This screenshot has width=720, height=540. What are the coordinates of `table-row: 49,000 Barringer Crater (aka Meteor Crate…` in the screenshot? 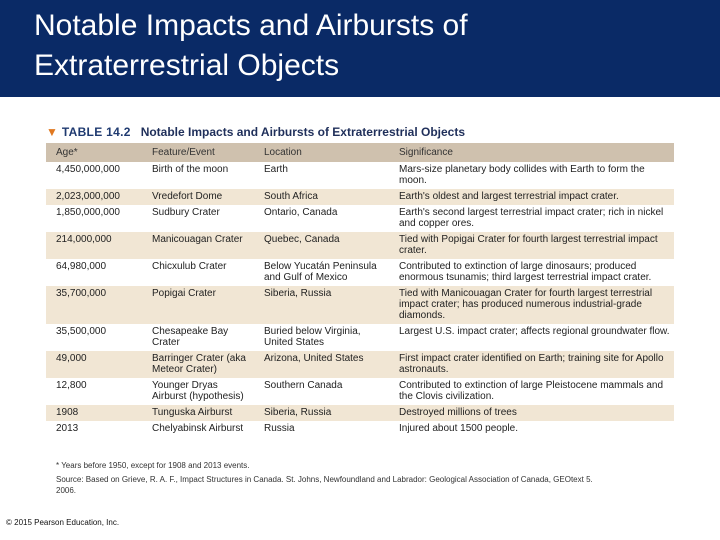 It's located at (360, 364).